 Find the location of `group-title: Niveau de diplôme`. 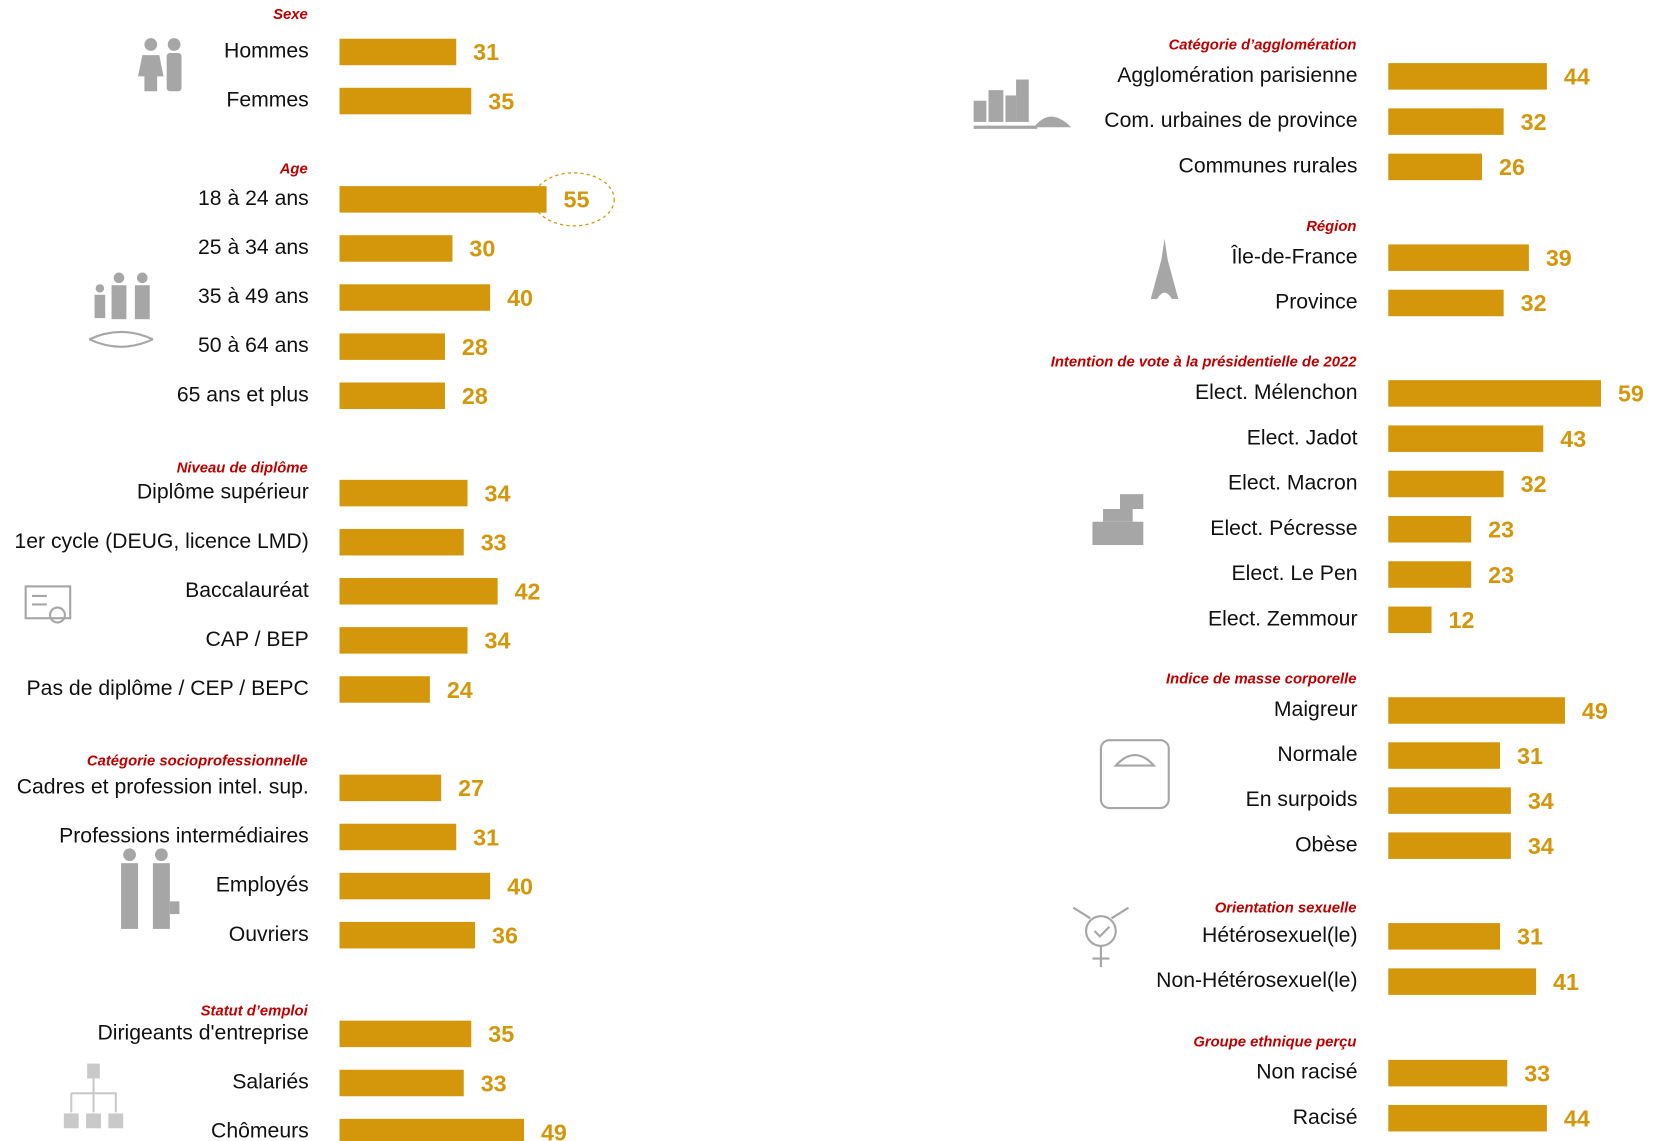

group-title: Niveau de diplôme is located at coordinates (242, 469).